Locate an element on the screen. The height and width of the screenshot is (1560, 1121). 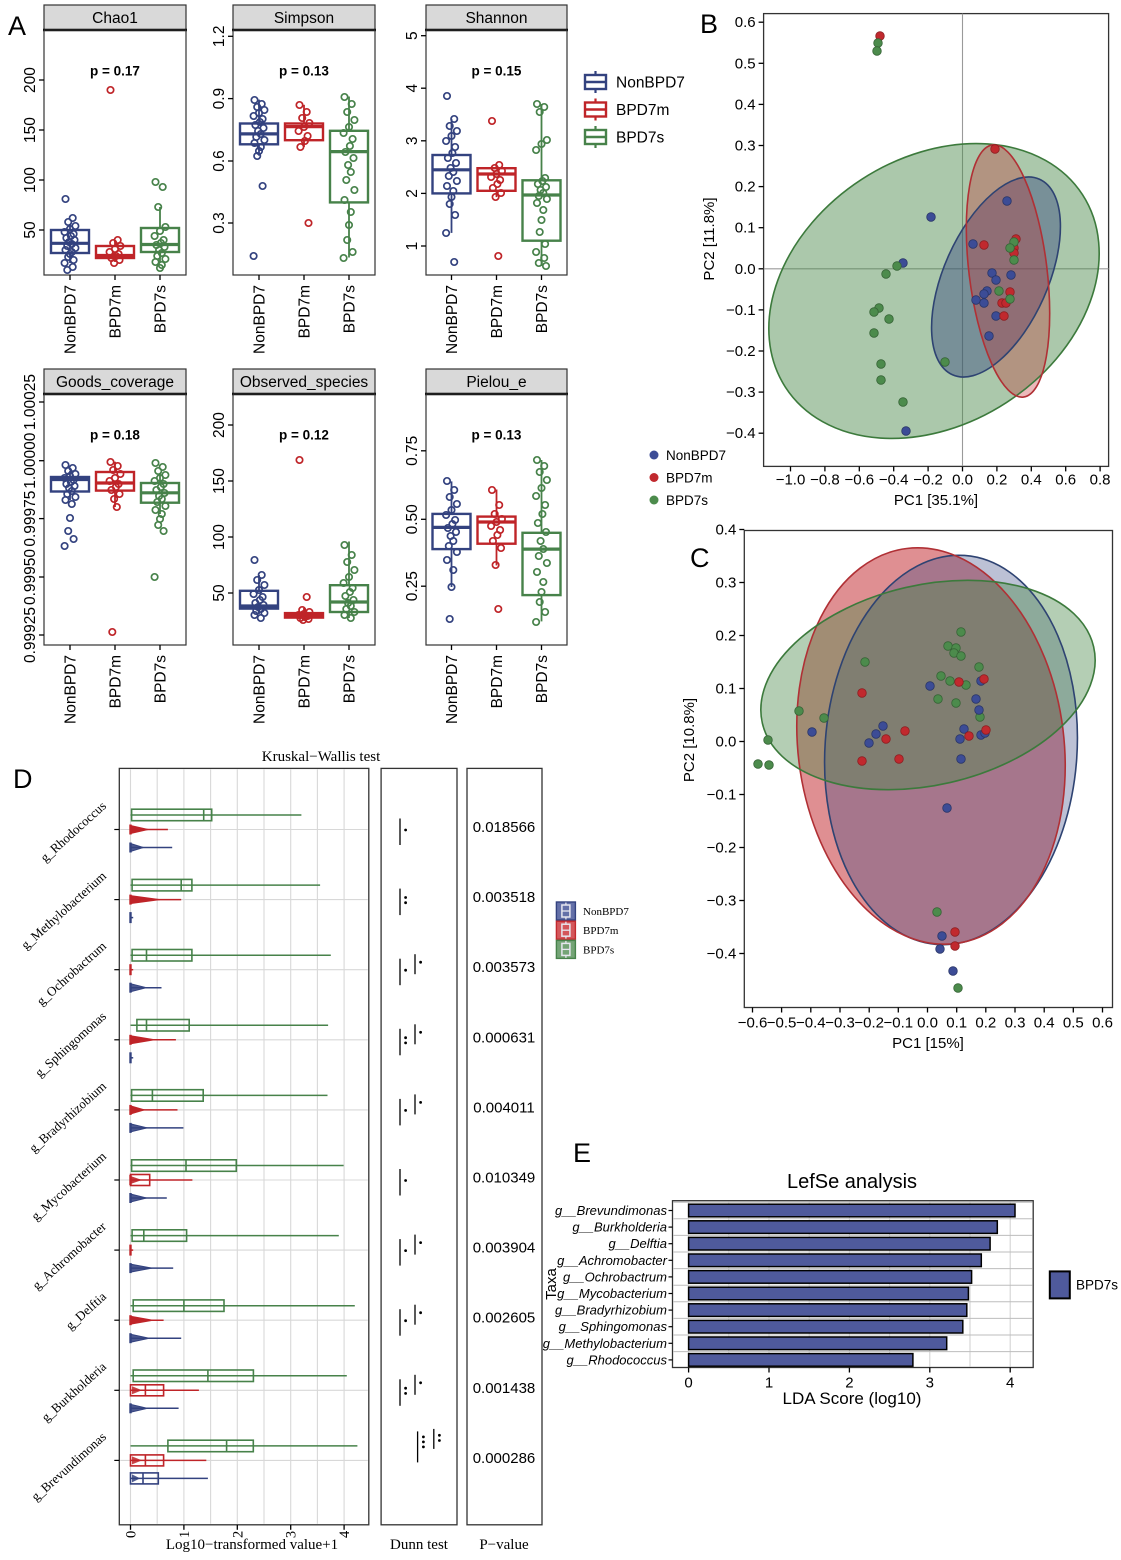
svg-text: Dunn test is located at coordinates (419, 1545).